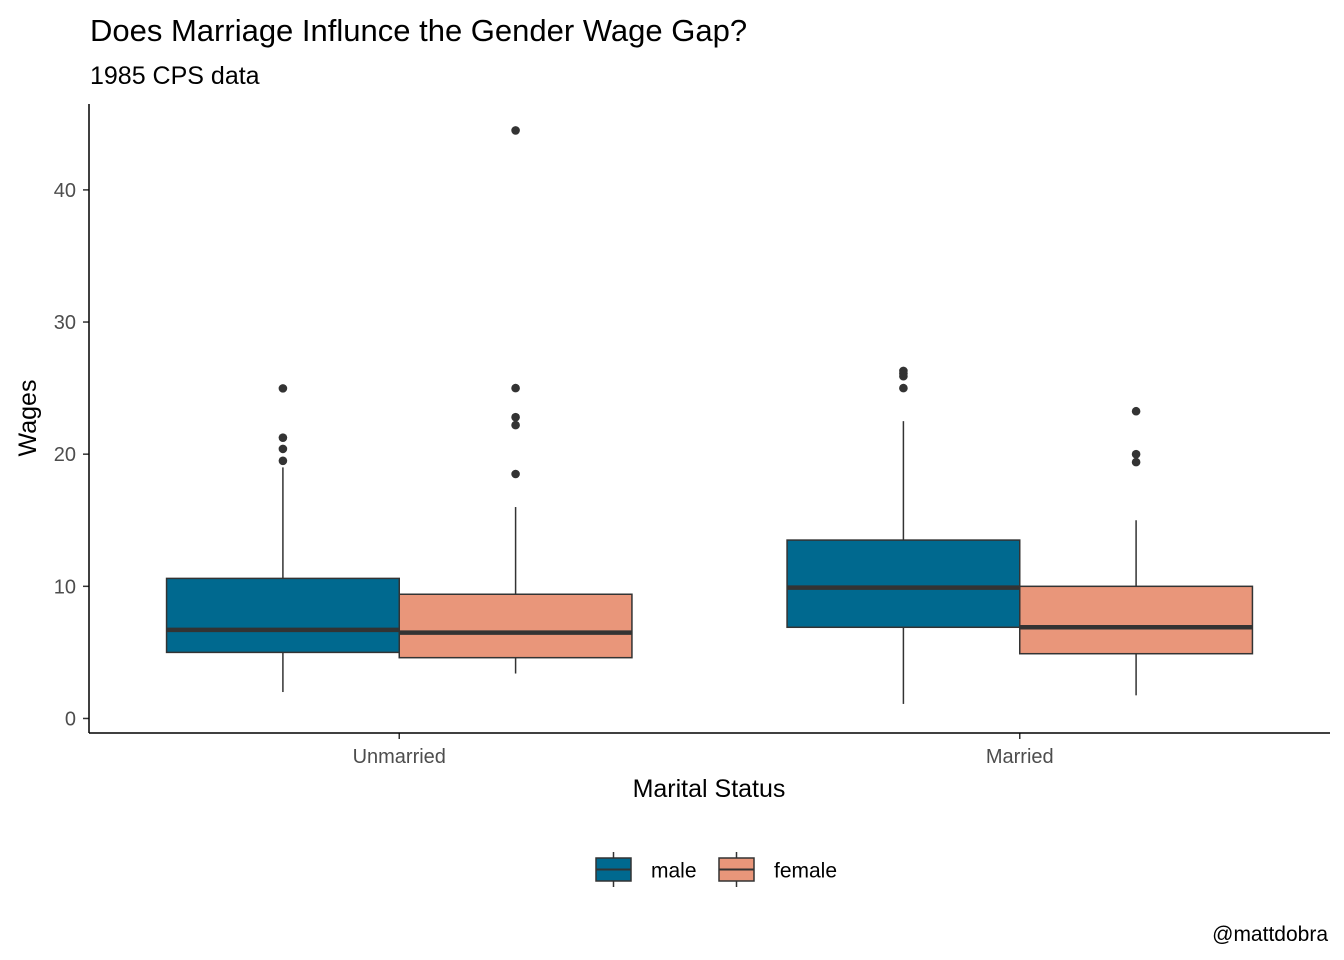 This screenshot has height=960, width=1344. What do you see at coordinates (399, 757) in the screenshot?
I see `x-tick-label: Unmarried` at bounding box center [399, 757].